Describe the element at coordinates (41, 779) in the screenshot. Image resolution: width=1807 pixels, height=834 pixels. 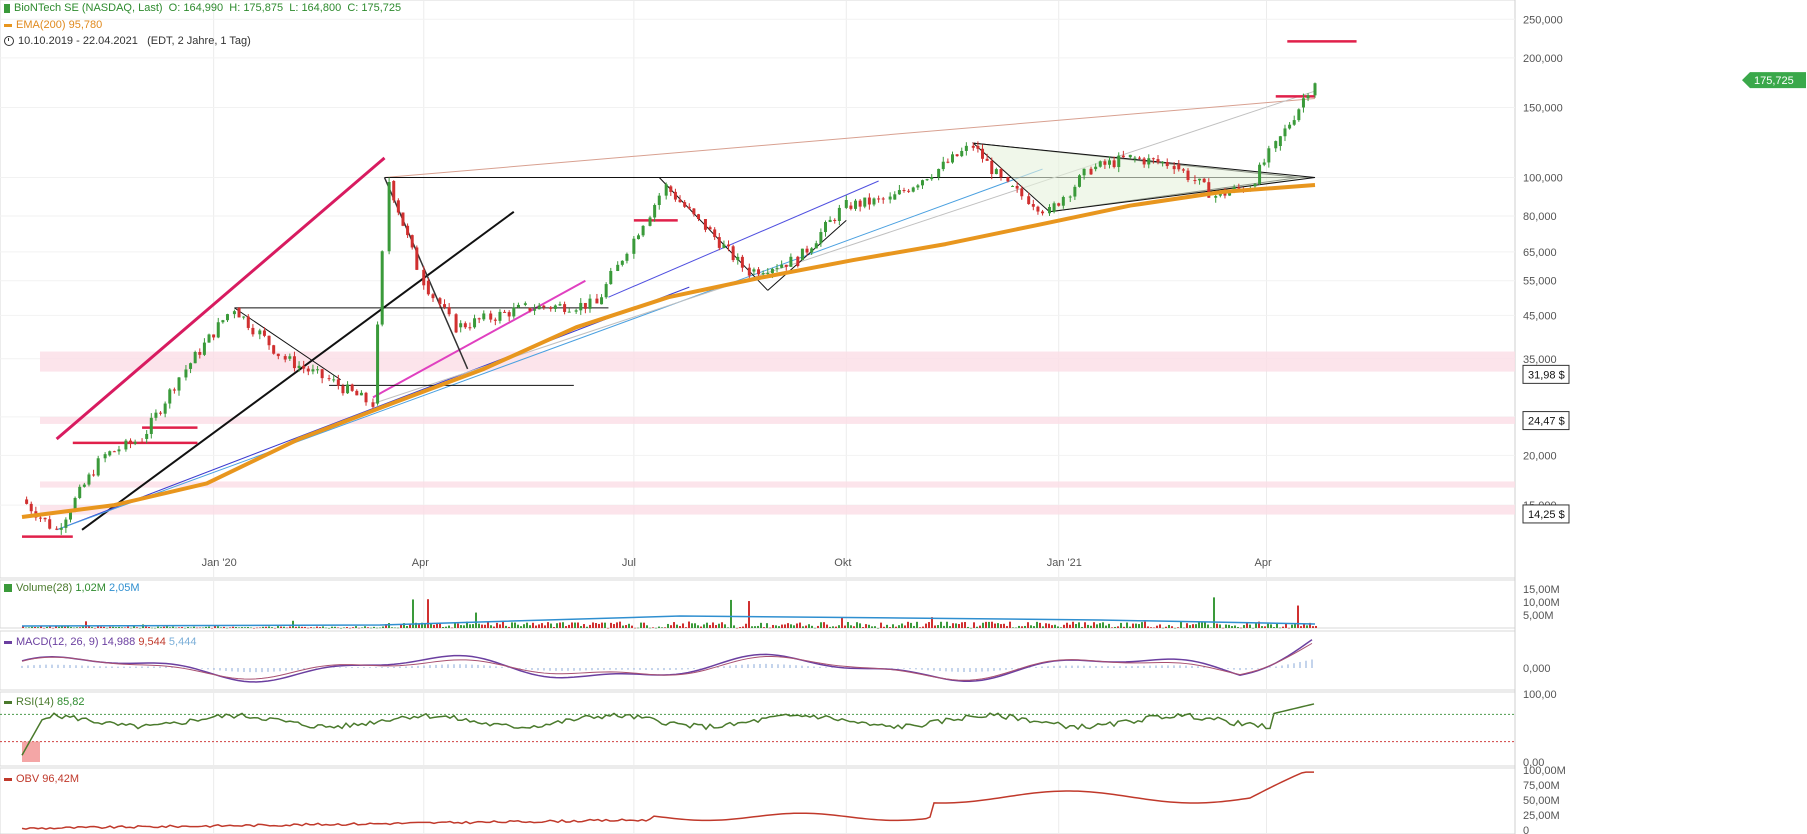
I see `obv-legend: OBV 96,42M` at that location.